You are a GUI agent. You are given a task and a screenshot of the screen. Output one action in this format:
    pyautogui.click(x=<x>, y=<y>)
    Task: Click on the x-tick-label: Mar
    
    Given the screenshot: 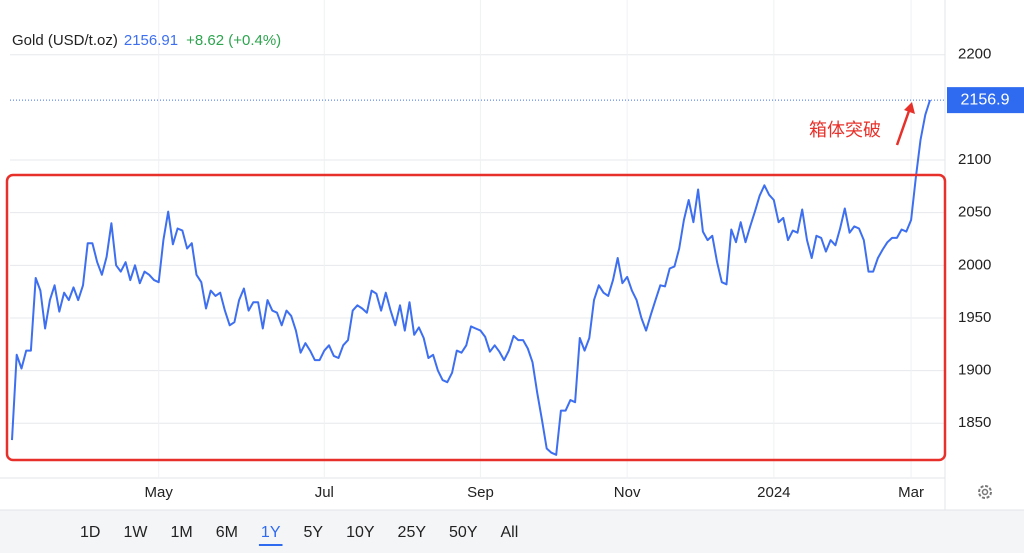 What is the action you would take?
    pyautogui.click(x=911, y=492)
    